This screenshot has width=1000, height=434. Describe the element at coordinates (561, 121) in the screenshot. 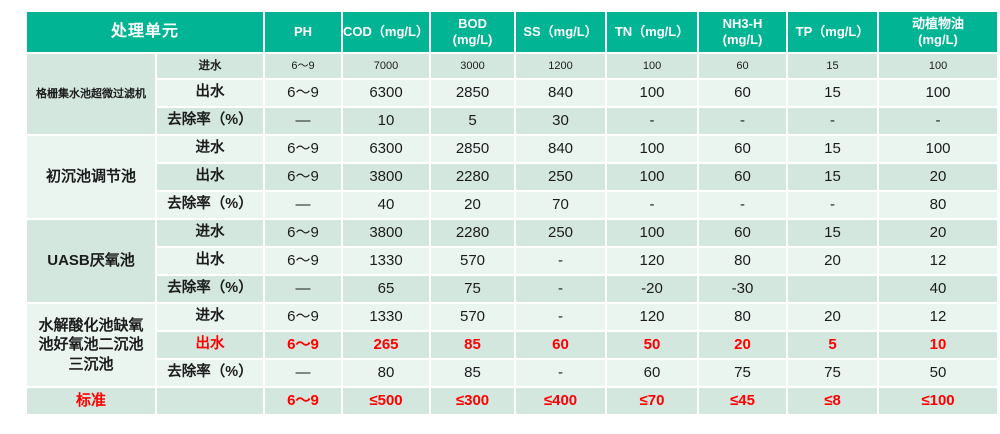

I see `value-cell: 30` at that location.